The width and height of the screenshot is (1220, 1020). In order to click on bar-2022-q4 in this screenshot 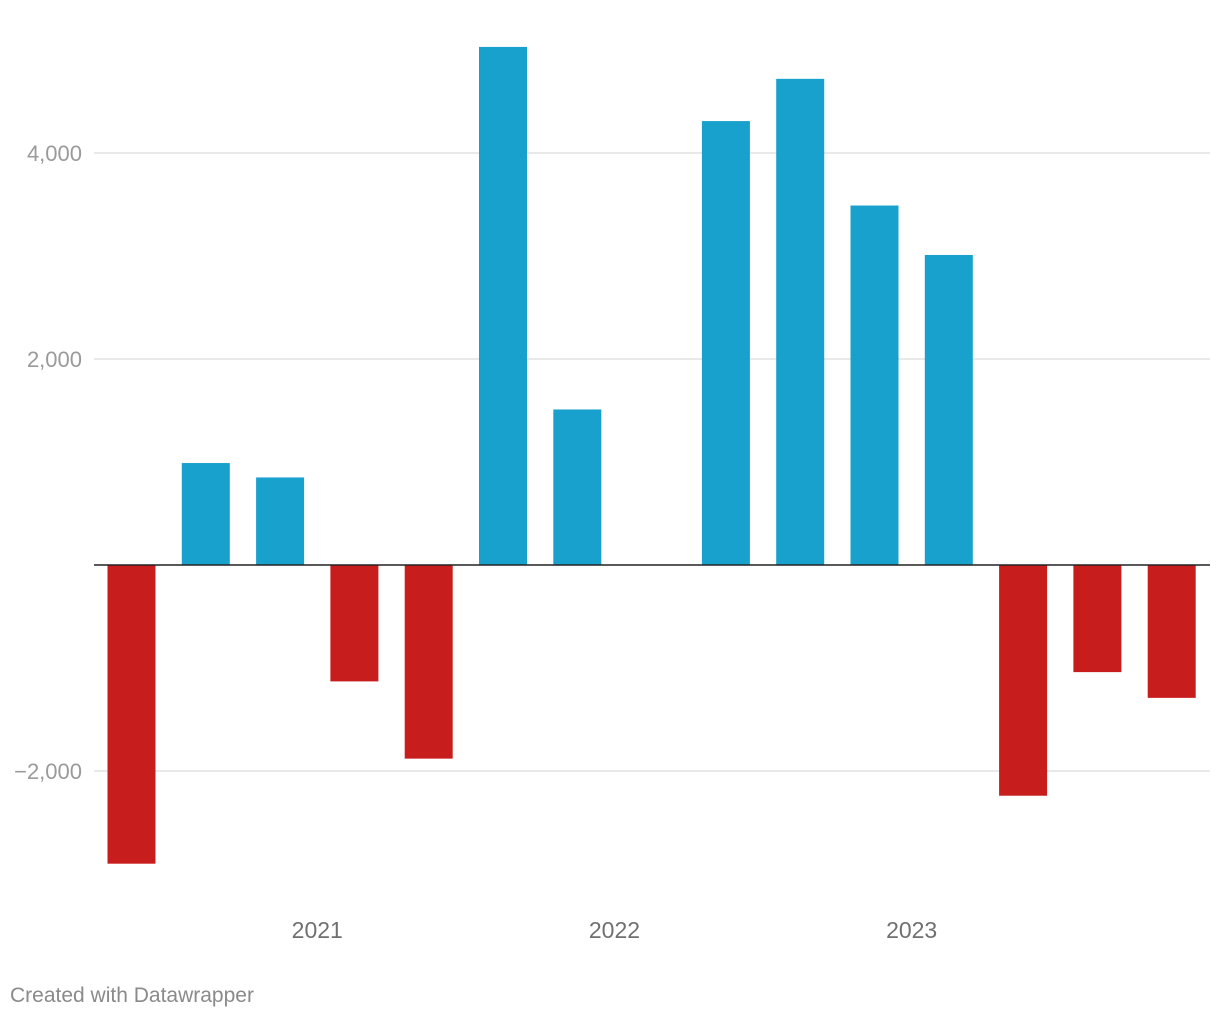, I will do `click(874, 385)`.